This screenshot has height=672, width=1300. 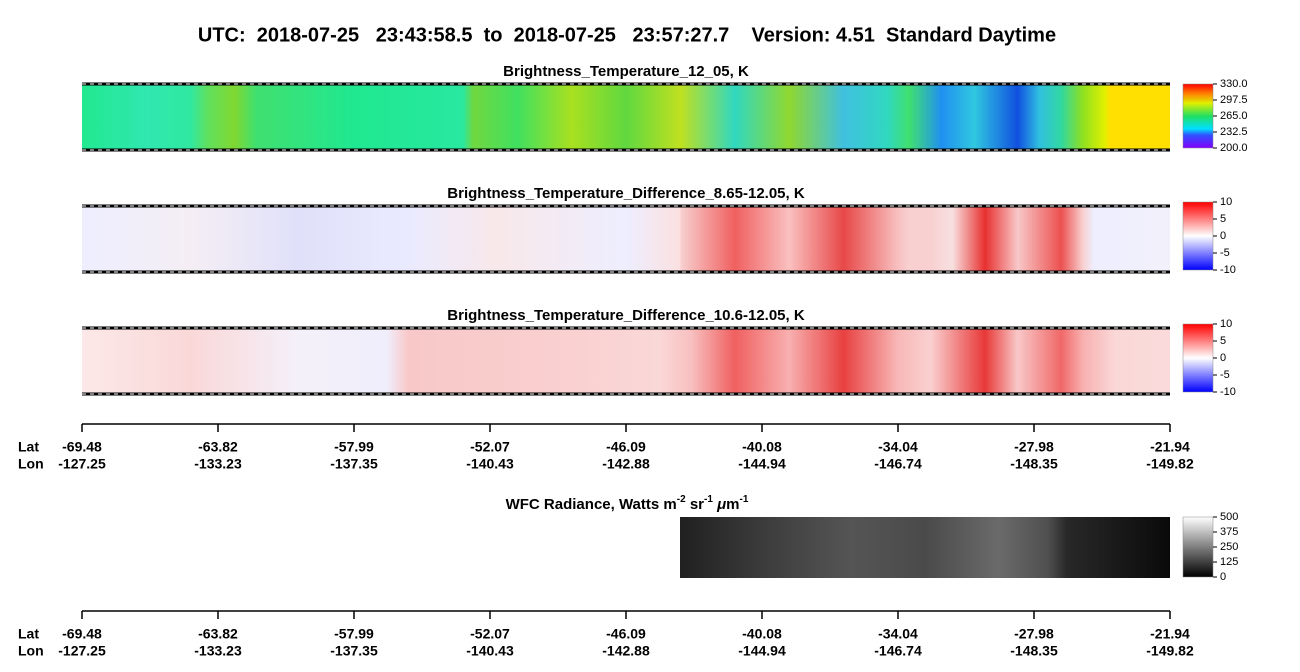 I want to click on colorbar-tick-label: 250, so click(x=1229, y=547).